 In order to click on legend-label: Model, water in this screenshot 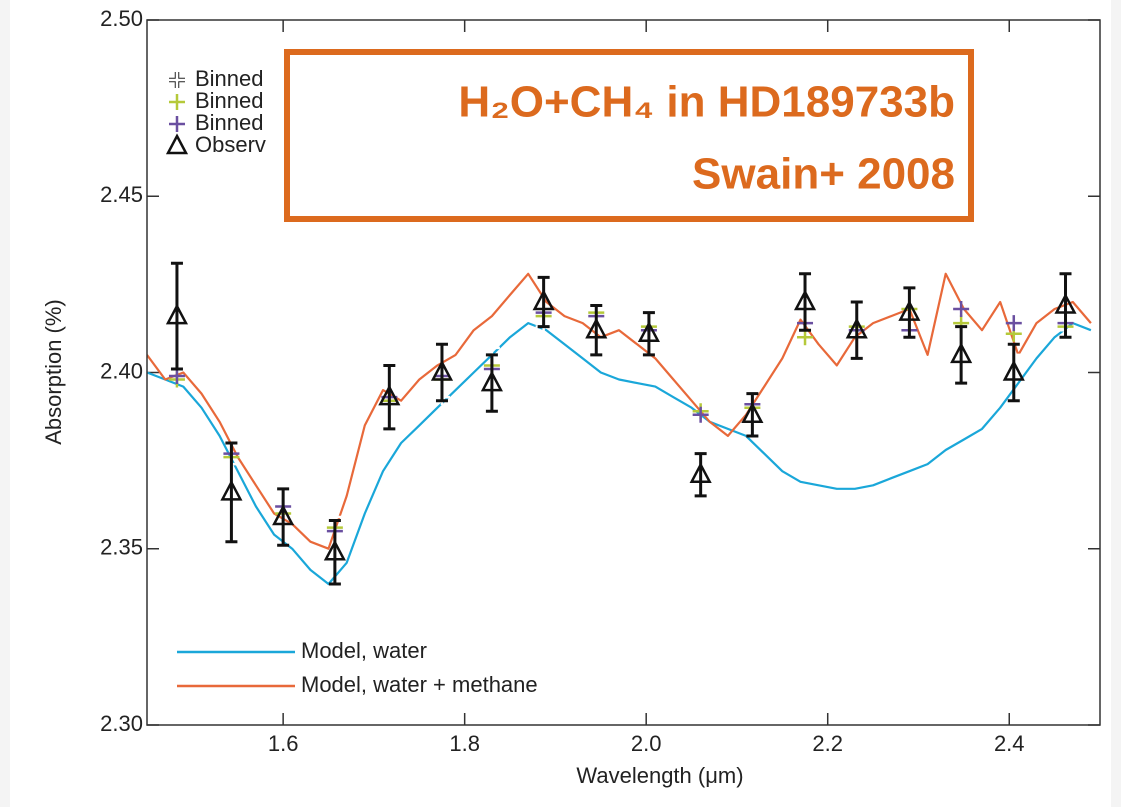, I will do `click(364, 650)`.